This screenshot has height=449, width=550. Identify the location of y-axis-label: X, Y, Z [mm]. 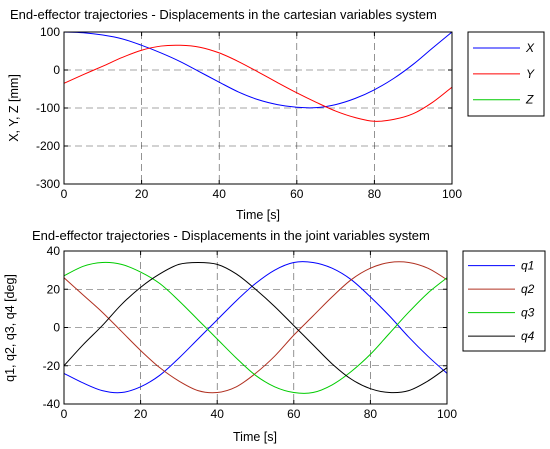
(14, 108).